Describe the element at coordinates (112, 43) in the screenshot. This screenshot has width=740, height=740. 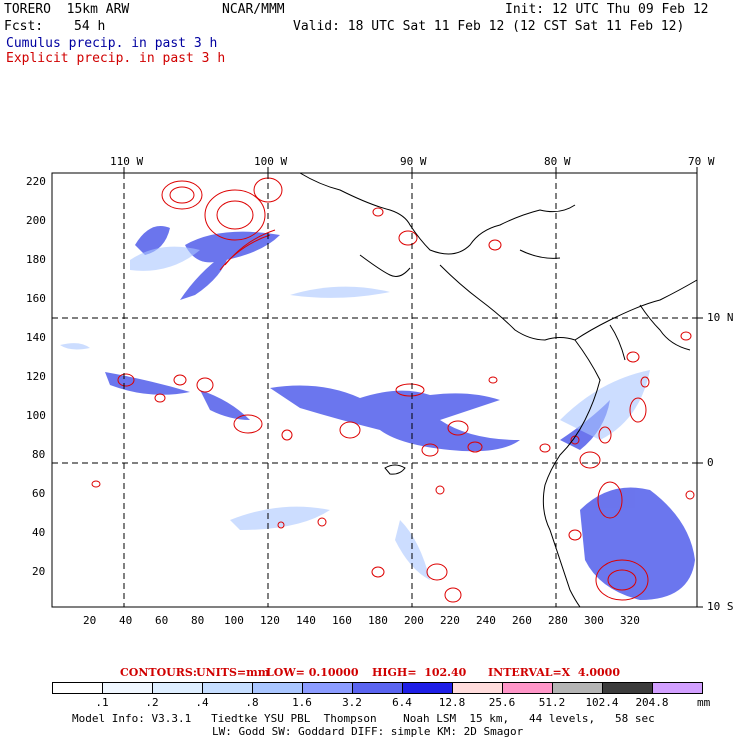
I see `cumulus-legend: Cumulus precip. in past 3 h` at that location.